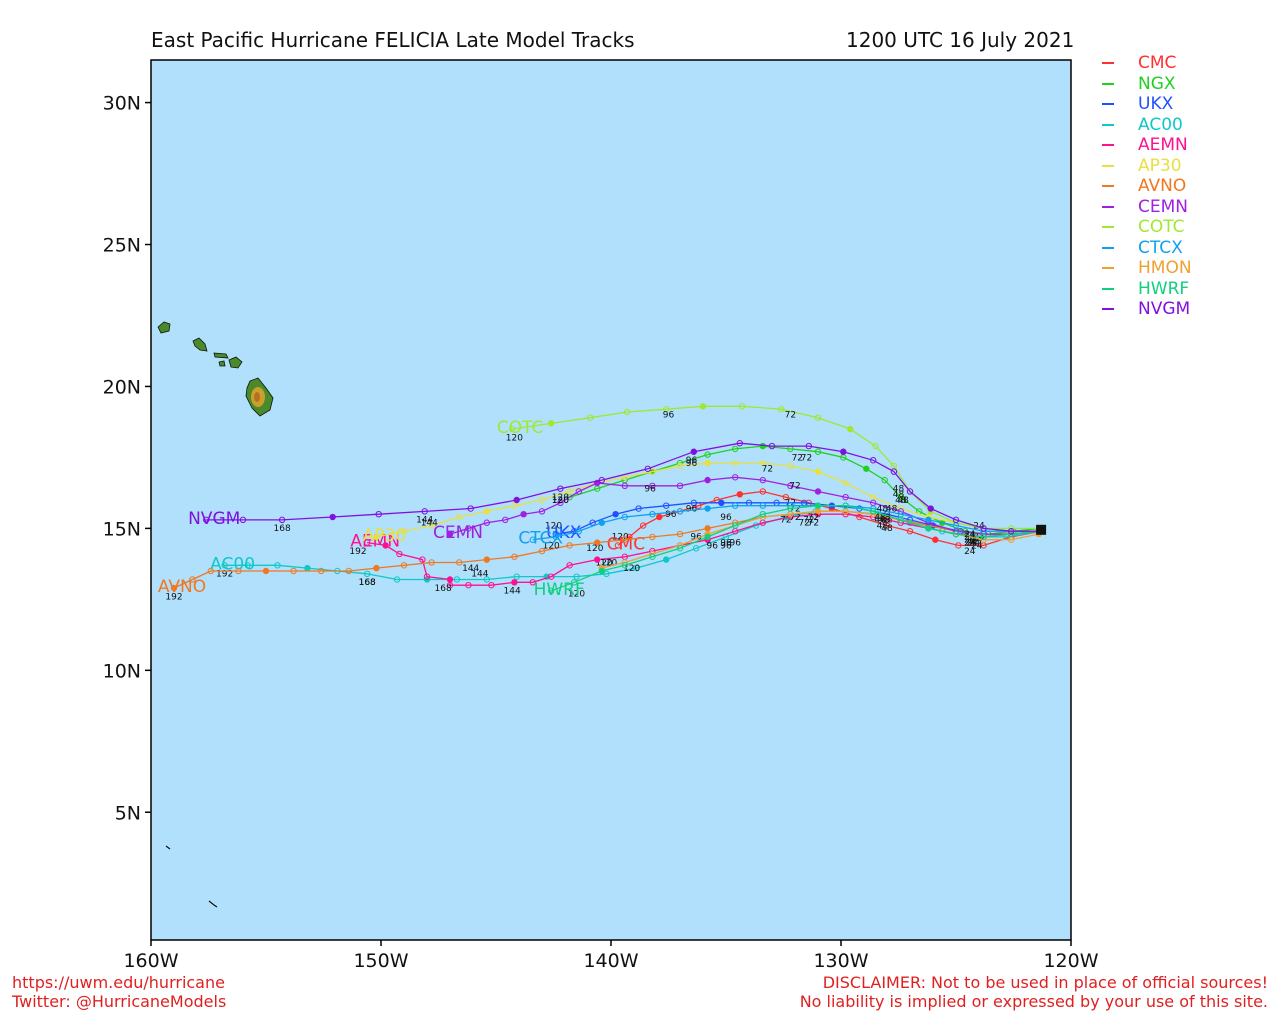  What do you see at coordinates (775, 467) in the screenshot?
I see `track-line-cotc` at bounding box center [775, 467].